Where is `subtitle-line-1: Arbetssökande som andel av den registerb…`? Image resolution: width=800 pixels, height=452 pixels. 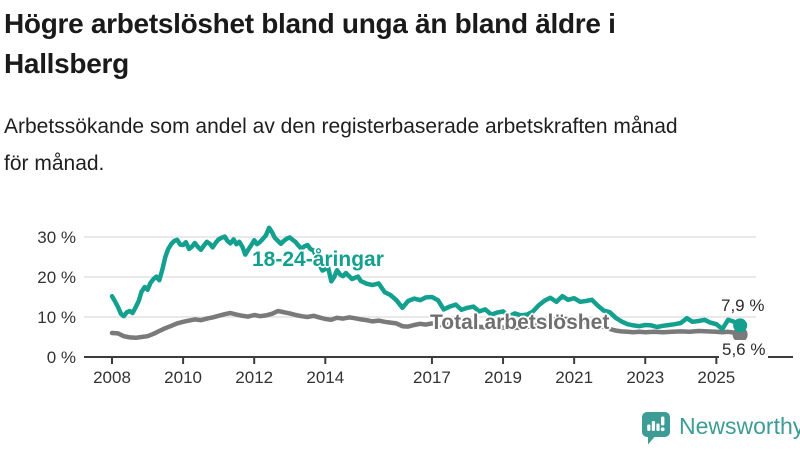 subtitle-line-1: Arbetssökande som andel av den registerb… is located at coordinates (341, 126).